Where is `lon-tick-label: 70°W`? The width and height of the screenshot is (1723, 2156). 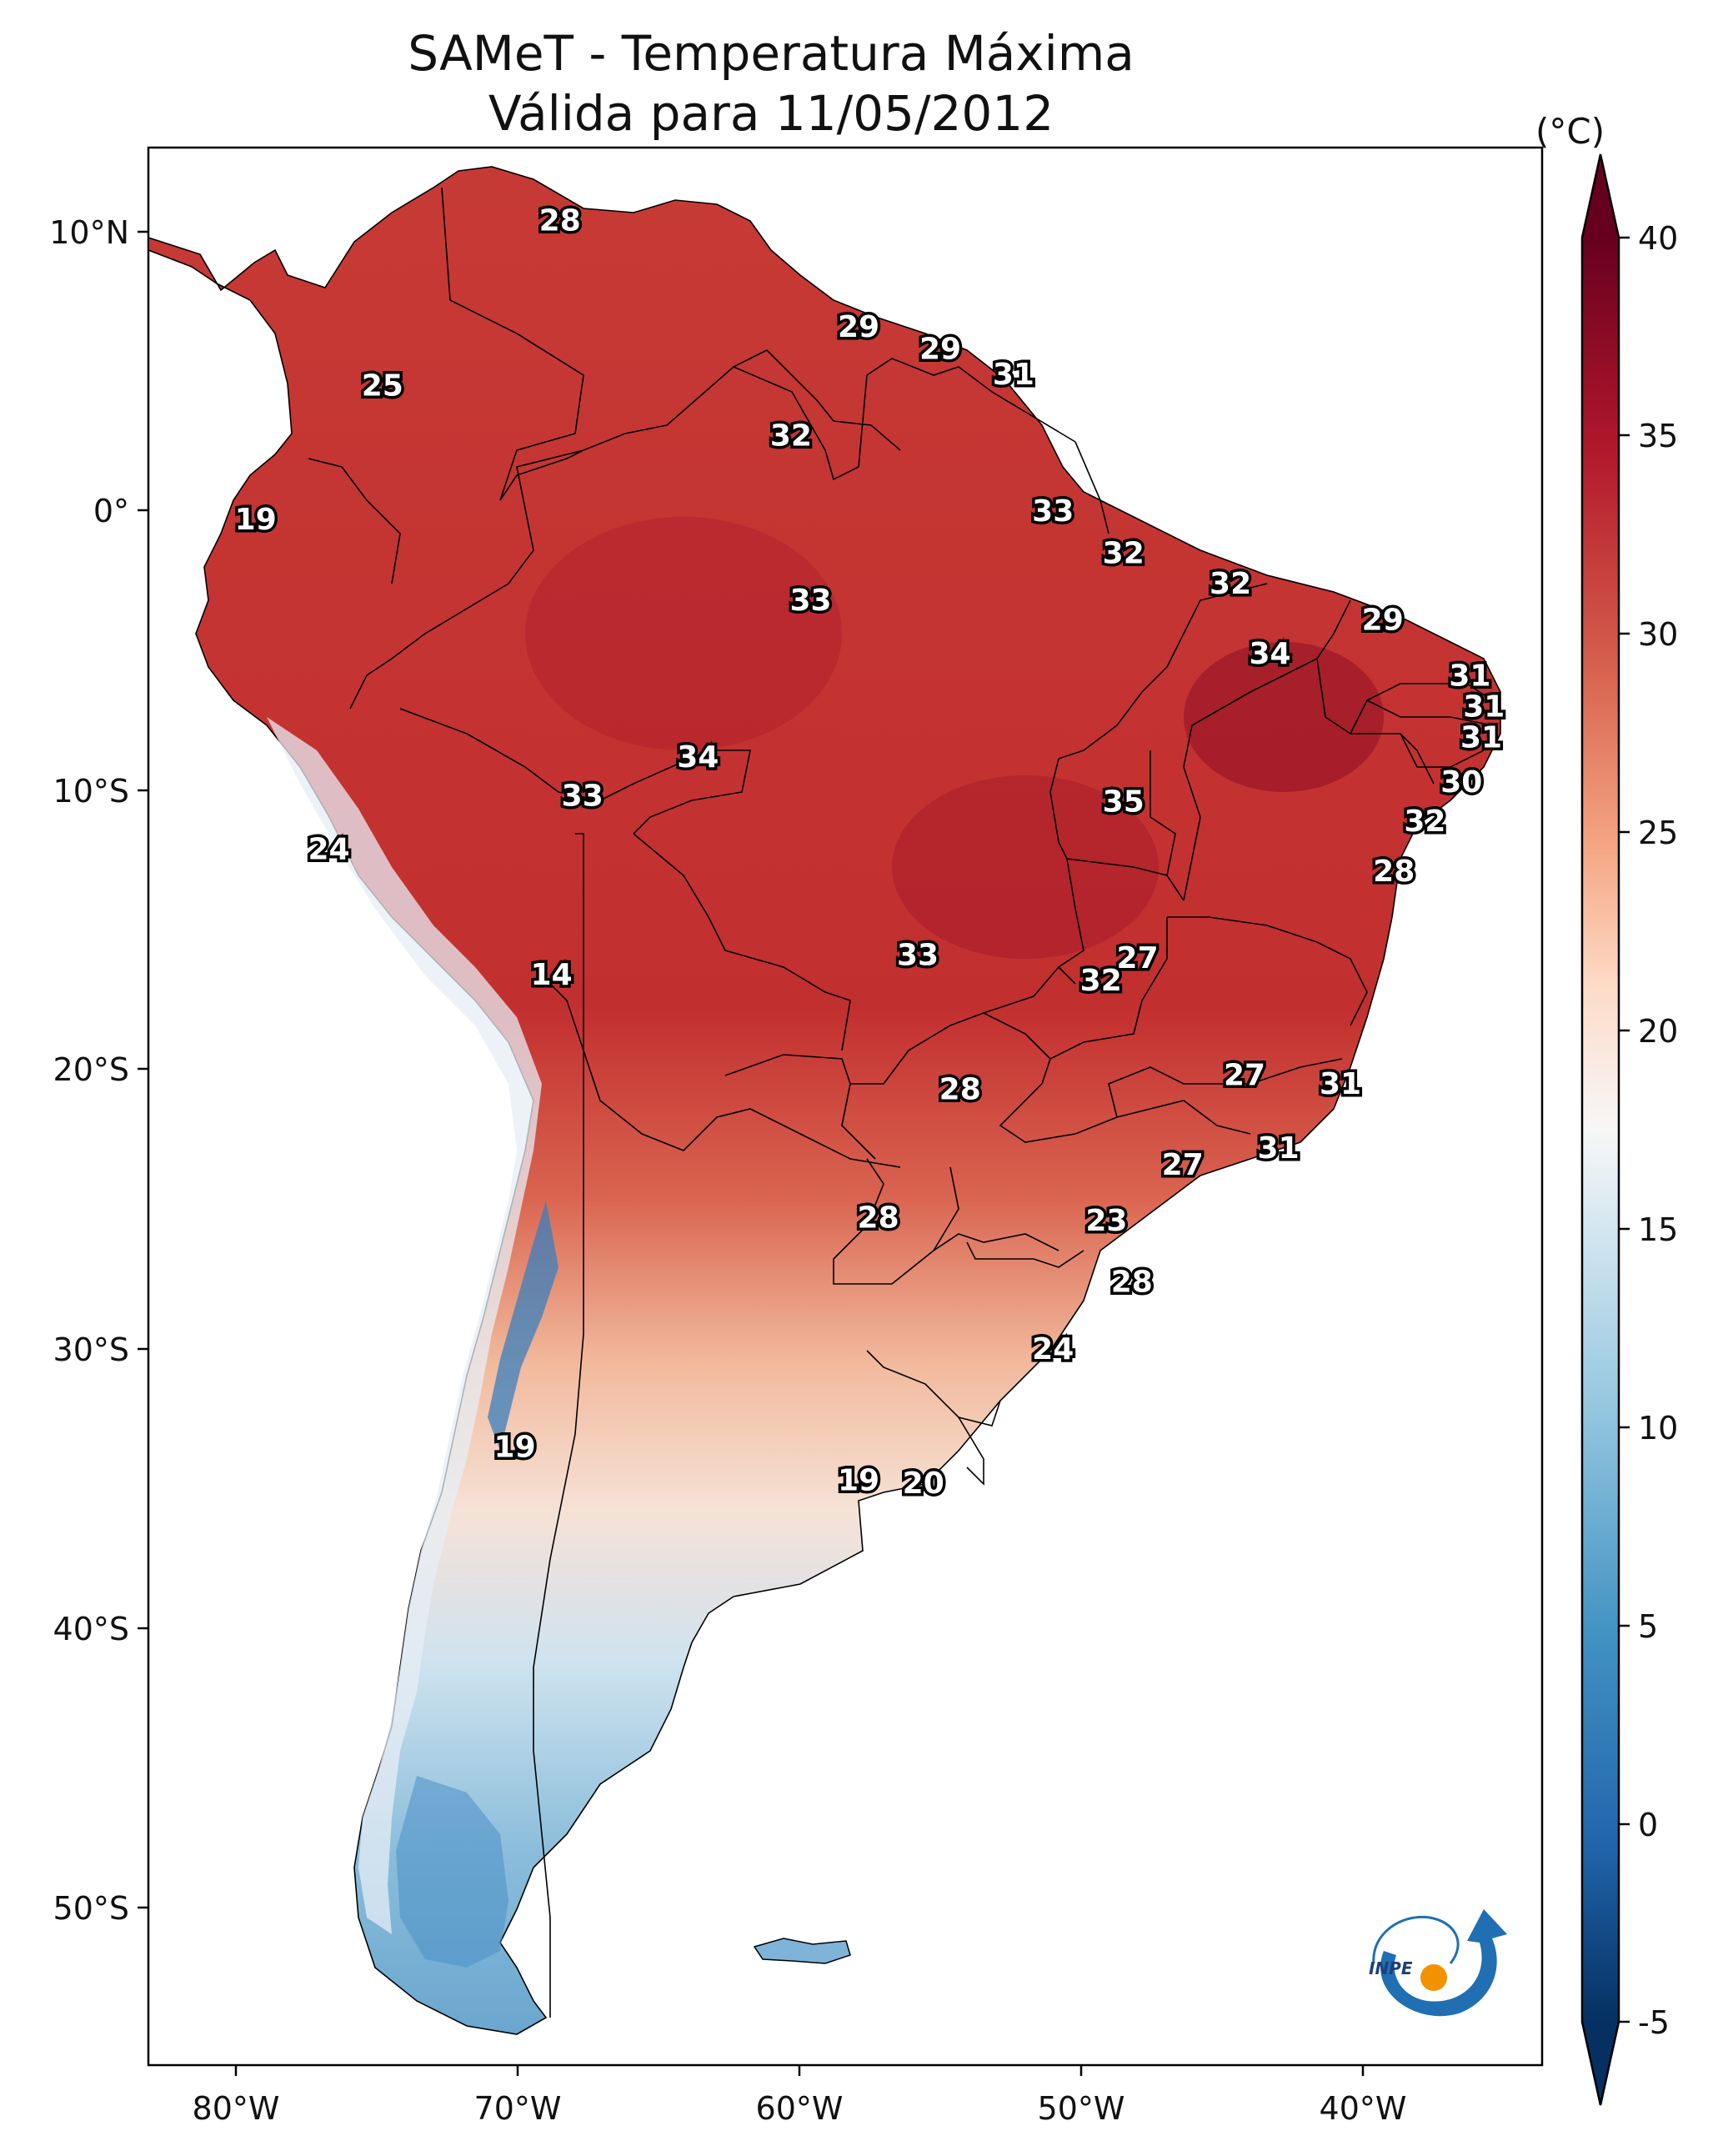 lon-tick-label: 70°W is located at coordinates (518, 2108).